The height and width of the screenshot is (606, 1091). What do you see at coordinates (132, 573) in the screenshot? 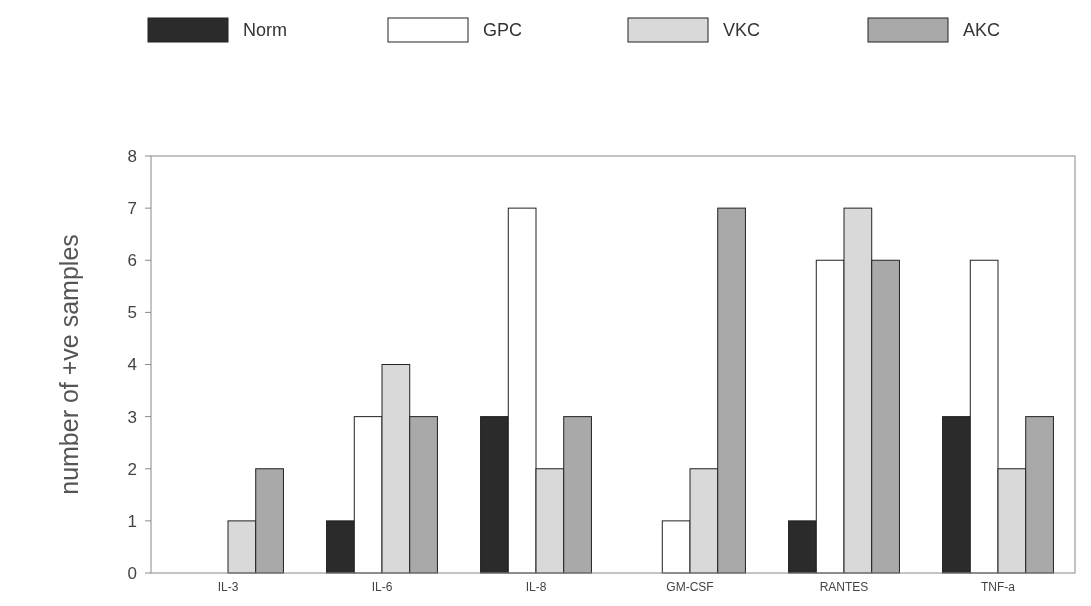
I see `y-tick-label: 0` at bounding box center [132, 573].